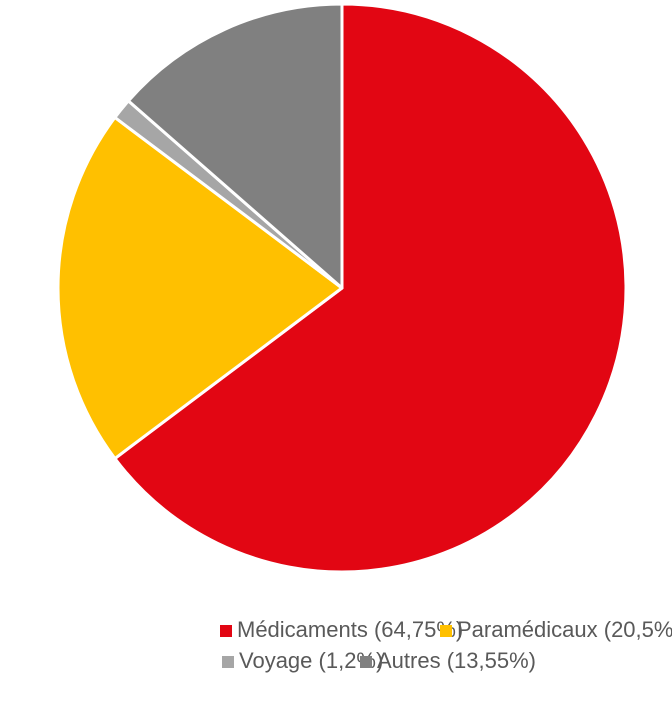 This screenshot has height=701, width=672. What do you see at coordinates (564, 629) in the screenshot?
I see `legend-label: Paramédicaux (20,5%)` at bounding box center [564, 629].